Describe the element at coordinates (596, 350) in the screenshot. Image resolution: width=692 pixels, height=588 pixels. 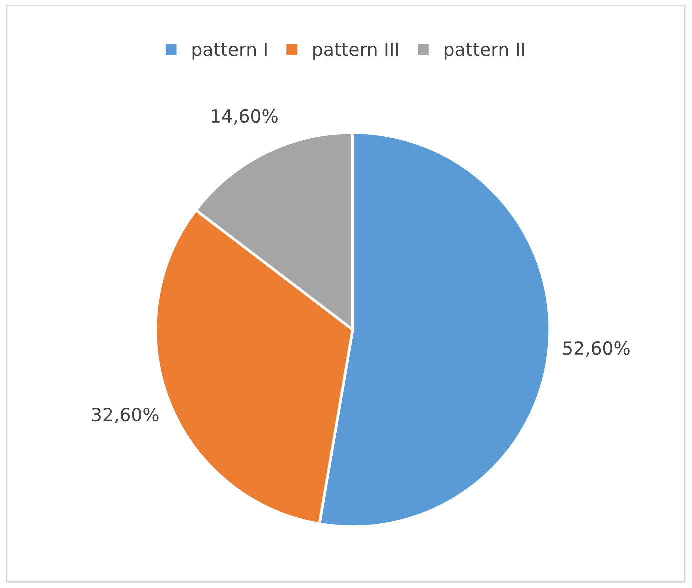
I see `data-label: 52,60%` at that location.